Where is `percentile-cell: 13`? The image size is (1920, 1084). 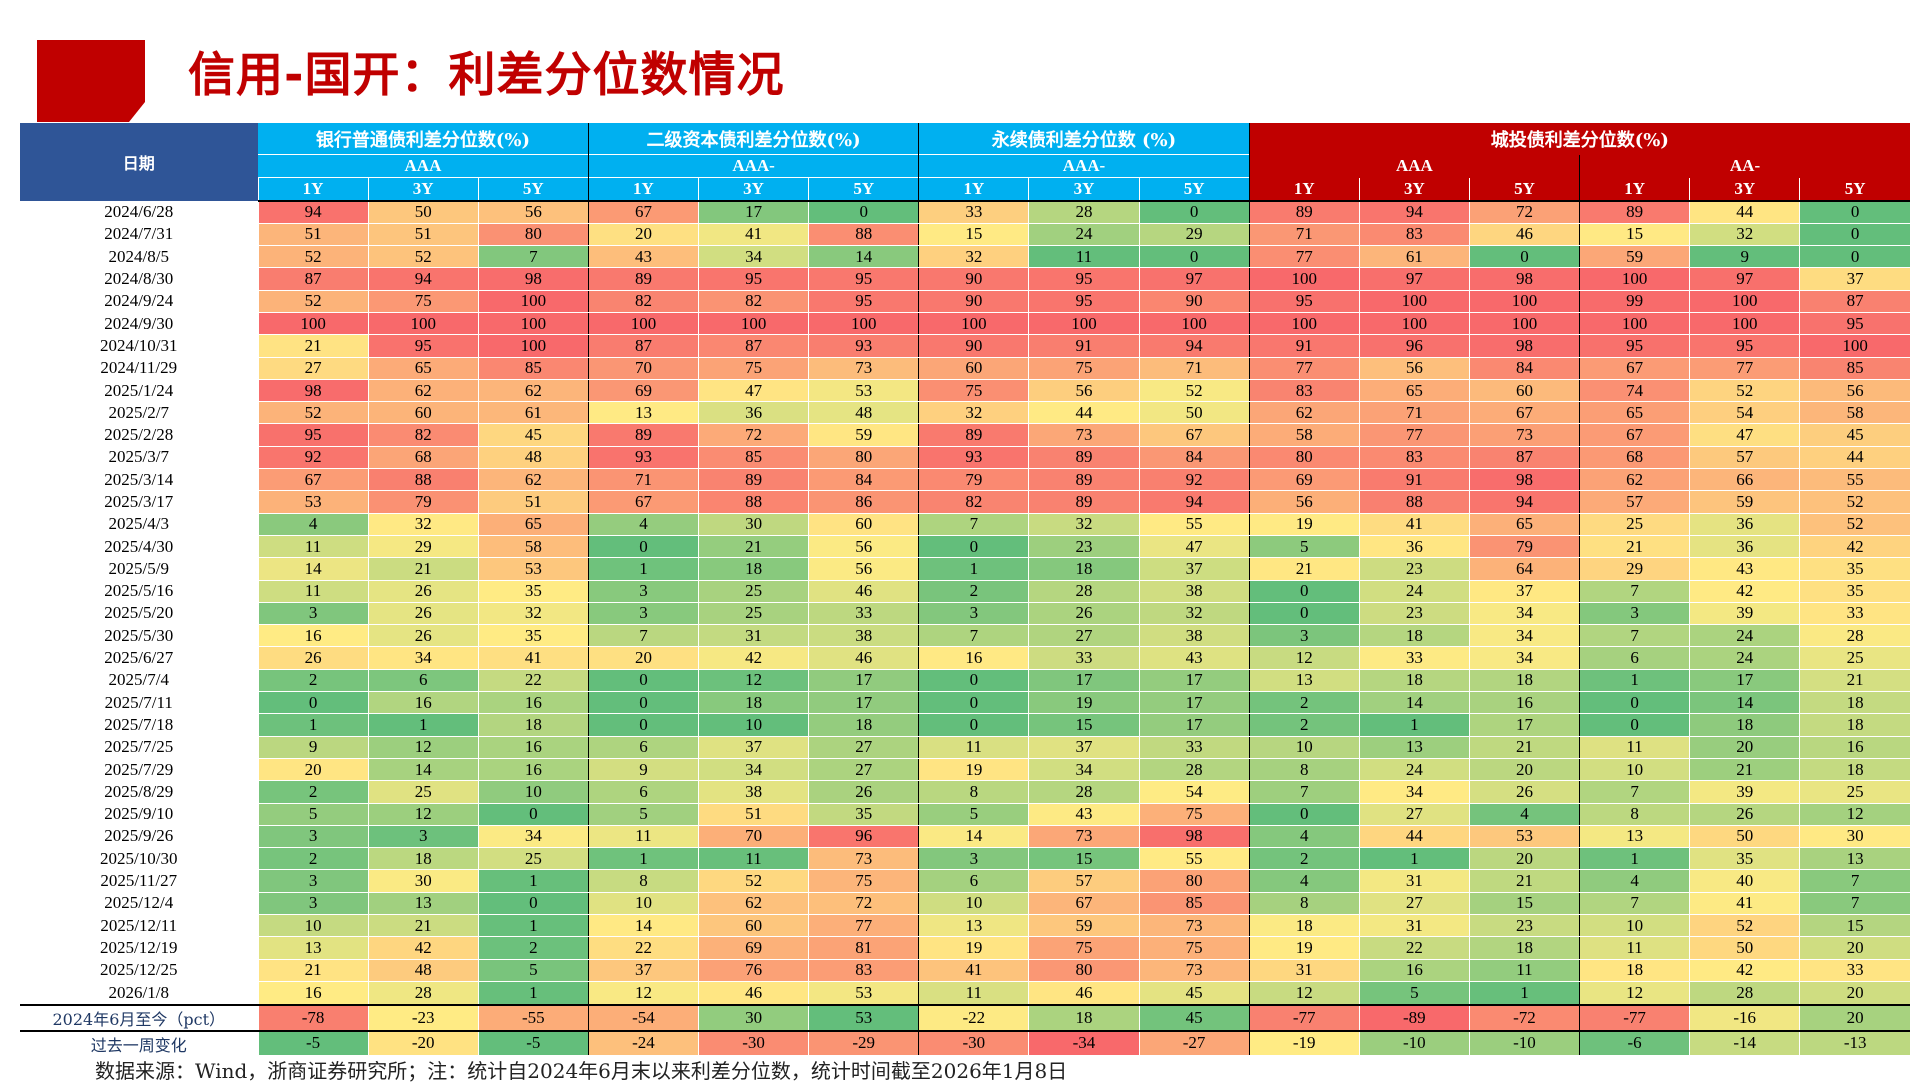
percentile-cell: 13 is located at coordinates (313, 948).